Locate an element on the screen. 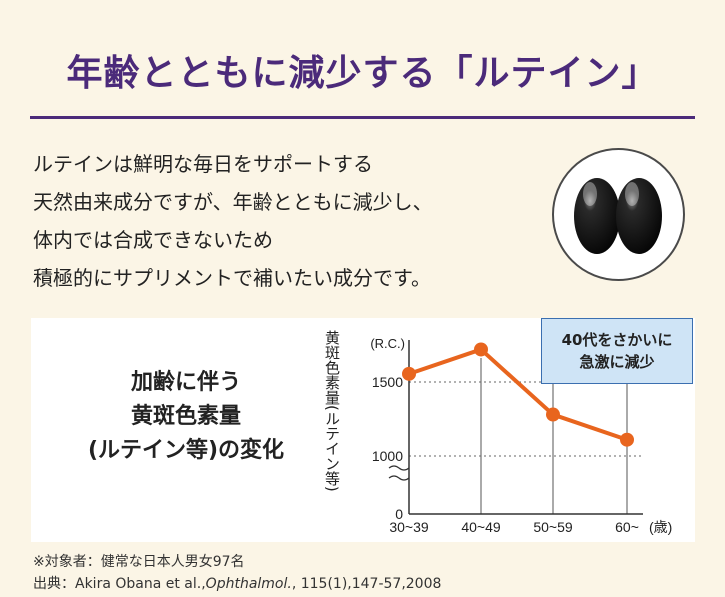  y-tick-label: 0 is located at coordinates (399, 514).